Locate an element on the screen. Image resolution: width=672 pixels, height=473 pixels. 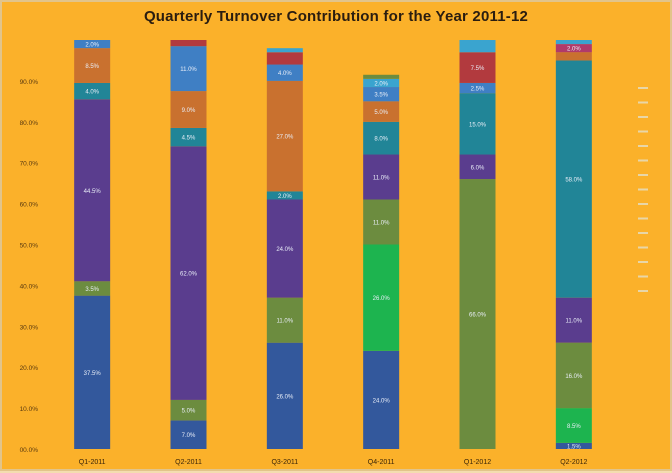
x-tick-label: Q3-2011 is located at coordinates (284, 462).